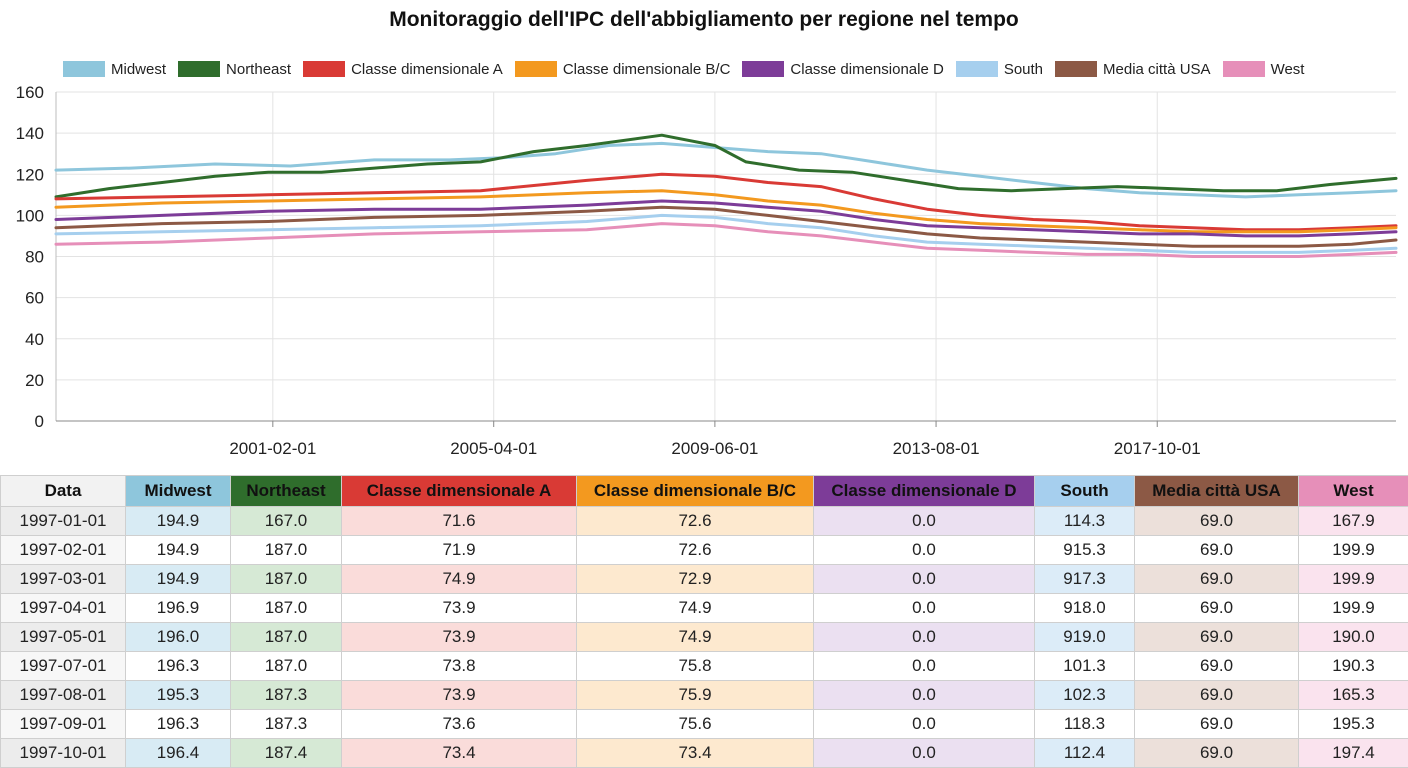 This screenshot has width=1408, height=768. Describe the element at coordinates (30, 92) in the screenshot. I see `y-tick-label: 160` at that location.